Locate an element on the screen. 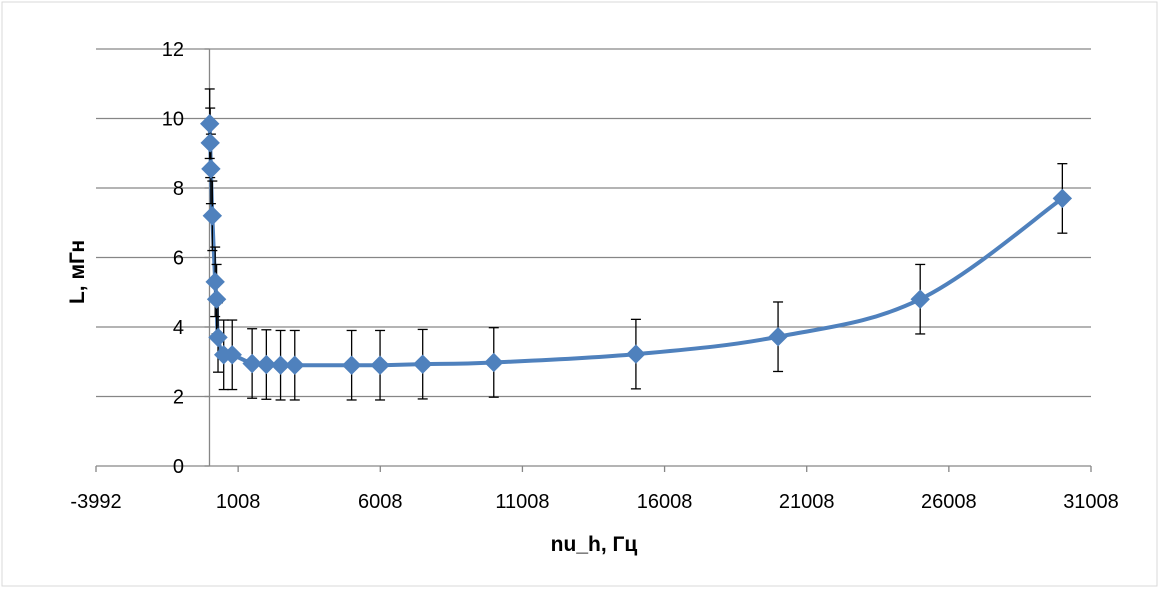 The height and width of the screenshot is (590, 1162). x-tick-label: 26008 is located at coordinates (949, 502).